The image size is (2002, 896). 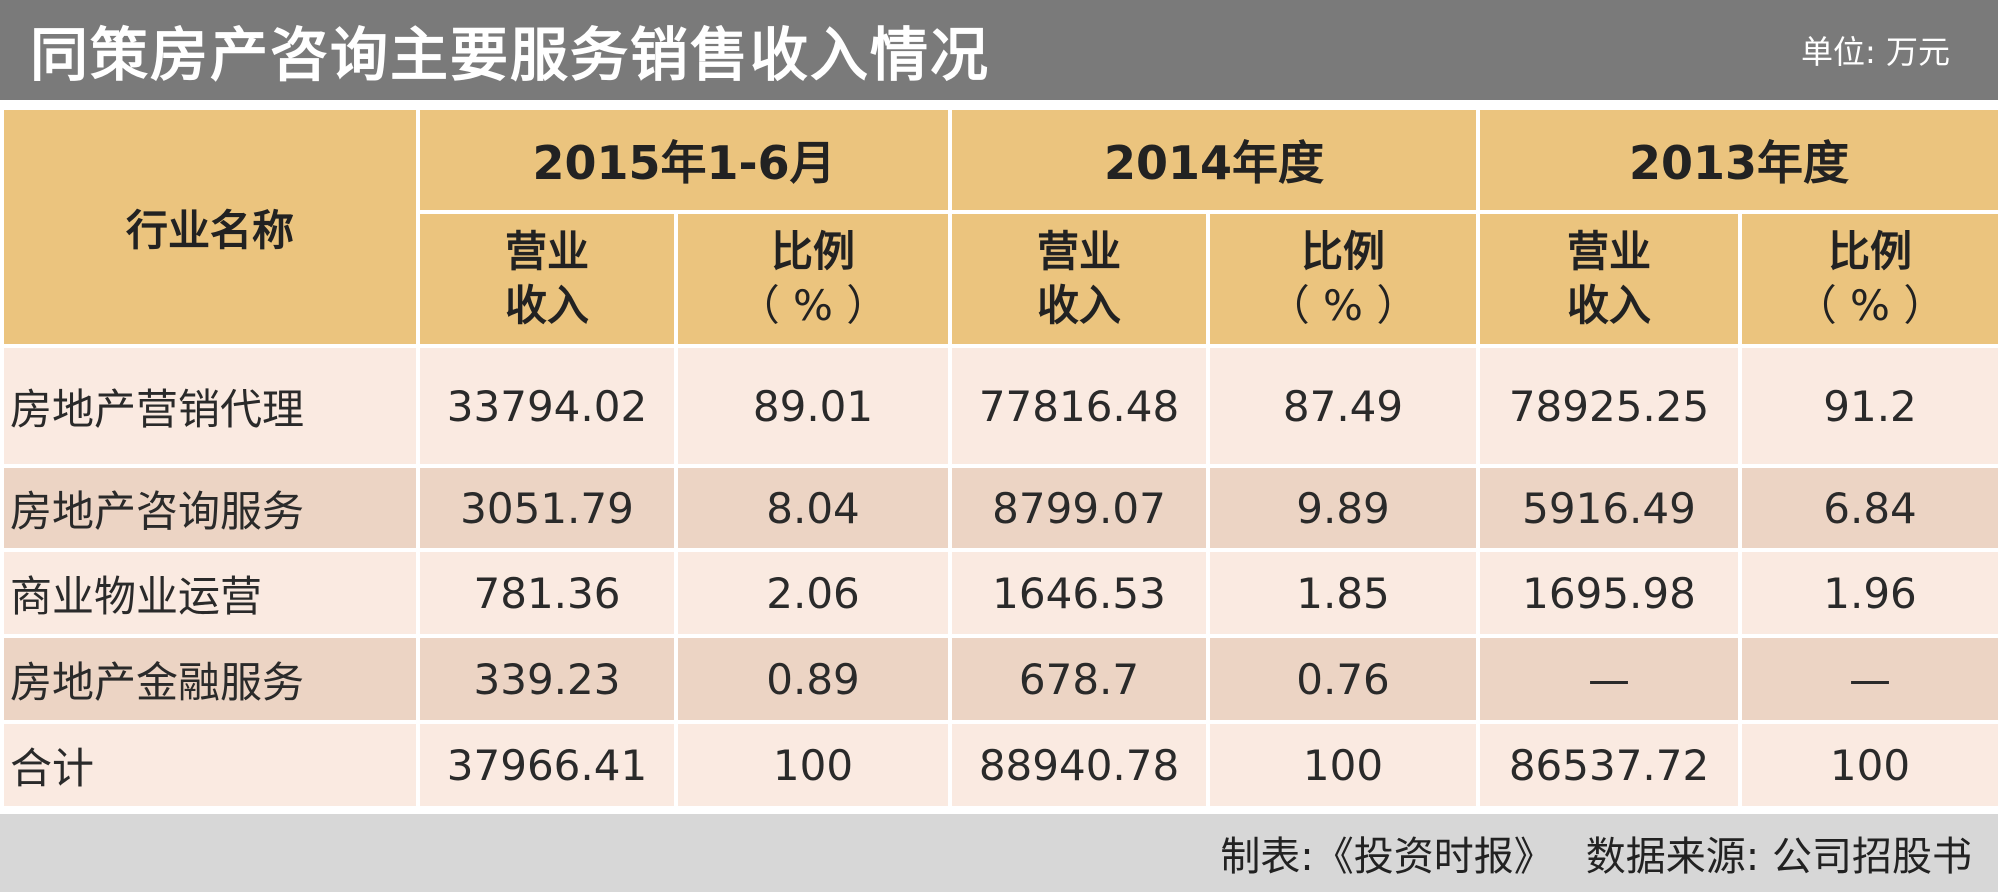 What do you see at coordinates (1079, 593) in the screenshot?
I see `revenue-cell: 1646.53` at bounding box center [1079, 593].